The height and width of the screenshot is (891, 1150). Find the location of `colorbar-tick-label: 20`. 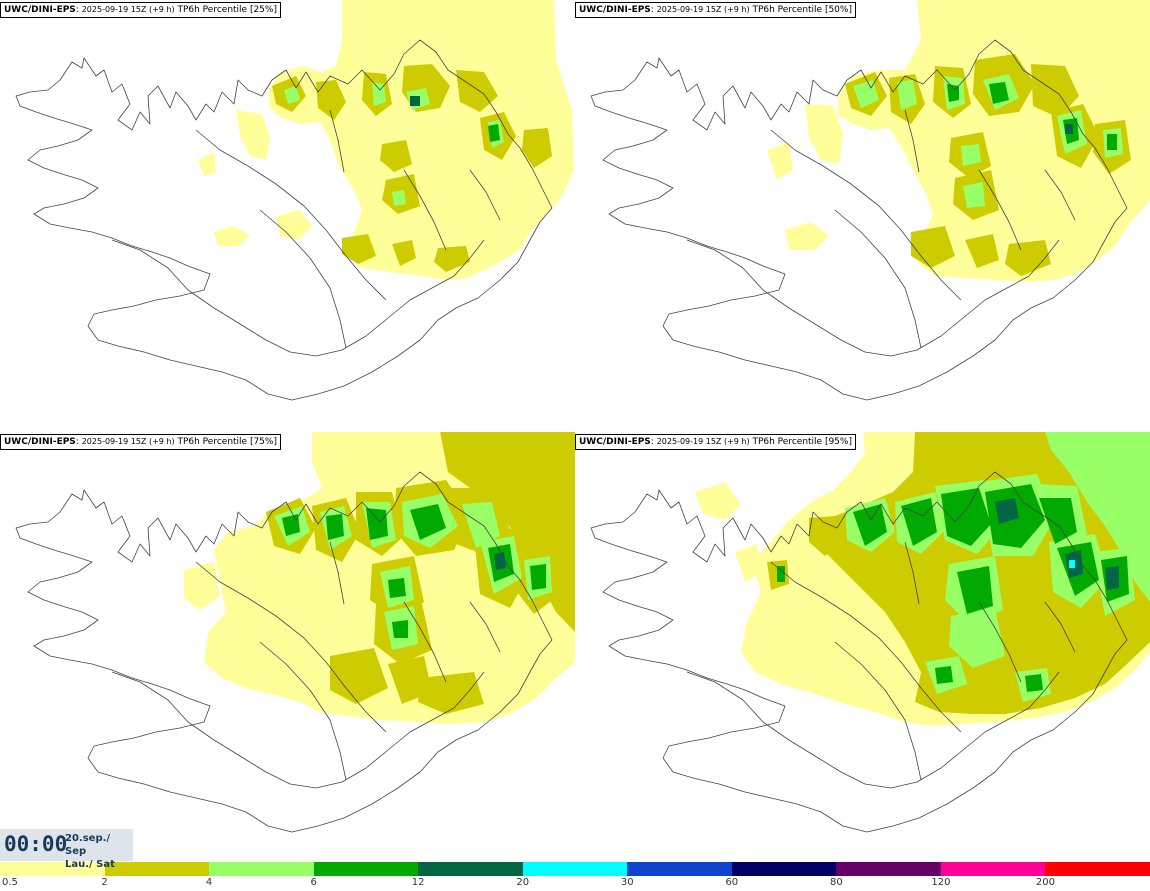

colorbar-tick-label: 20 is located at coordinates (523, 882).